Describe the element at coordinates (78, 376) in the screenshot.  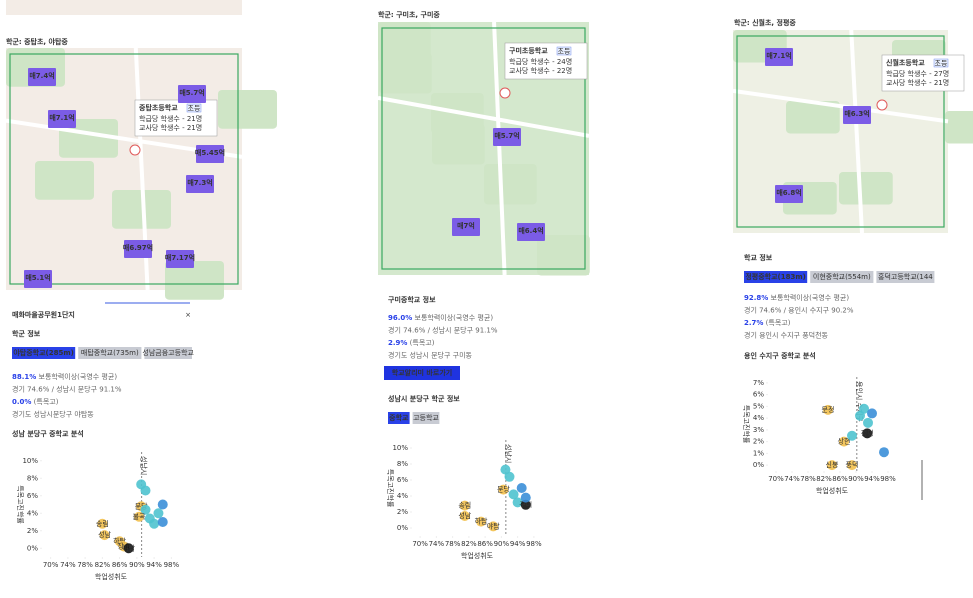
I see `stat-text: 보통학력이상(국영수 평균)` at that location.